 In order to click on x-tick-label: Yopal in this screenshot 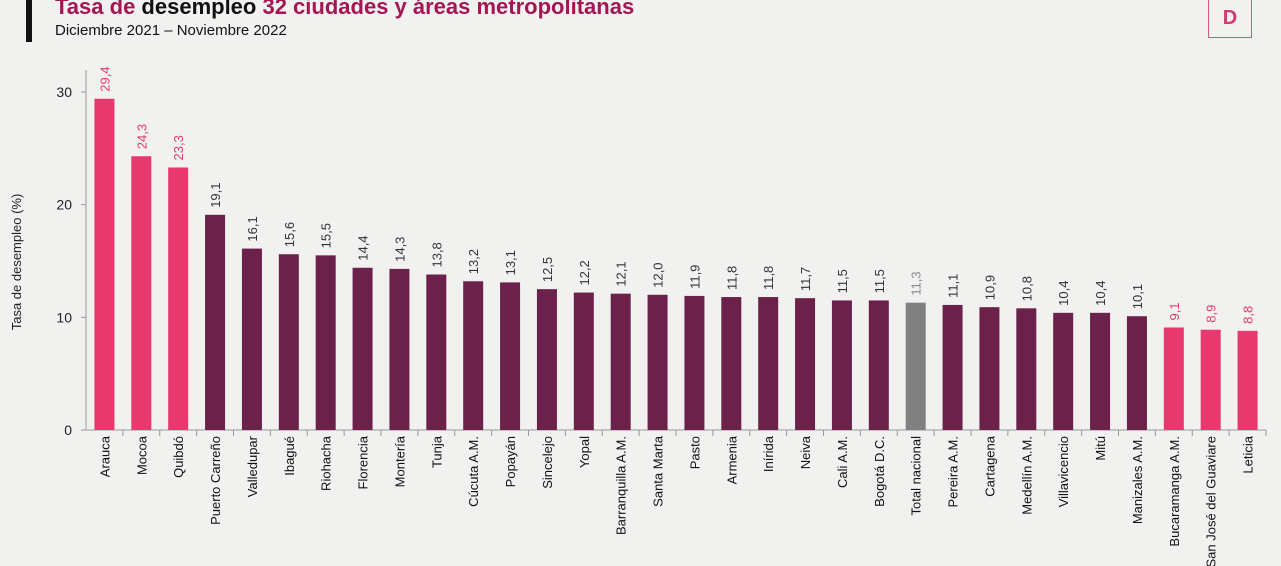, I will do `click(584, 452)`.